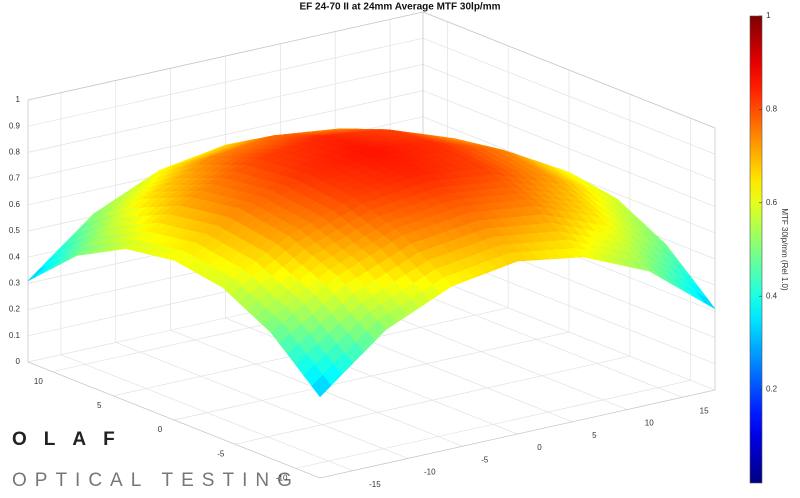  What do you see at coordinates (18, 99) in the screenshot?
I see `z-tick-label: 1` at bounding box center [18, 99].